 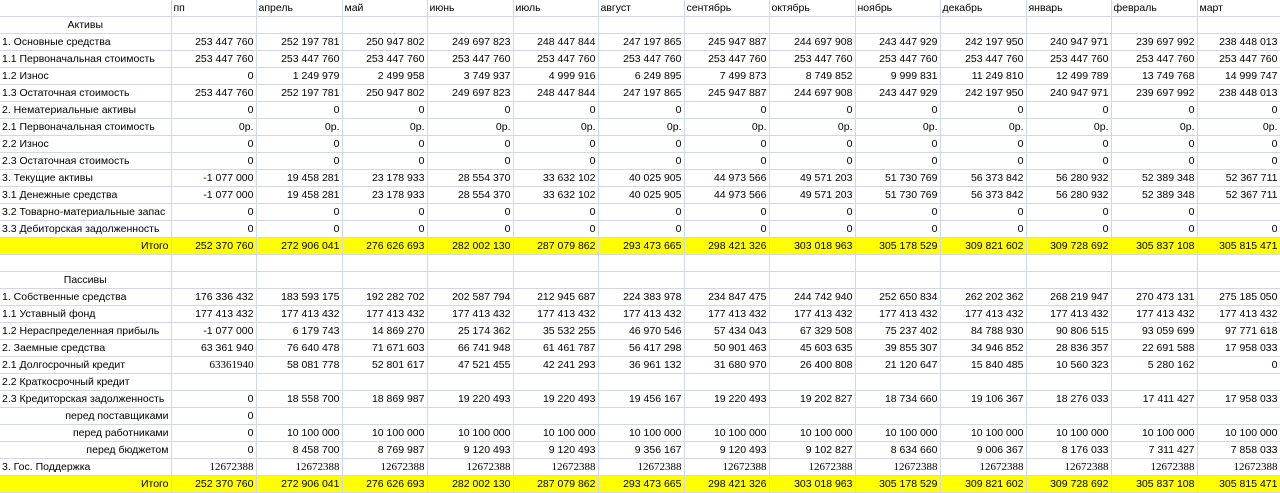 What do you see at coordinates (1154, 178) in the screenshot?
I see `value-cell: 52 389 348` at bounding box center [1154, 178].